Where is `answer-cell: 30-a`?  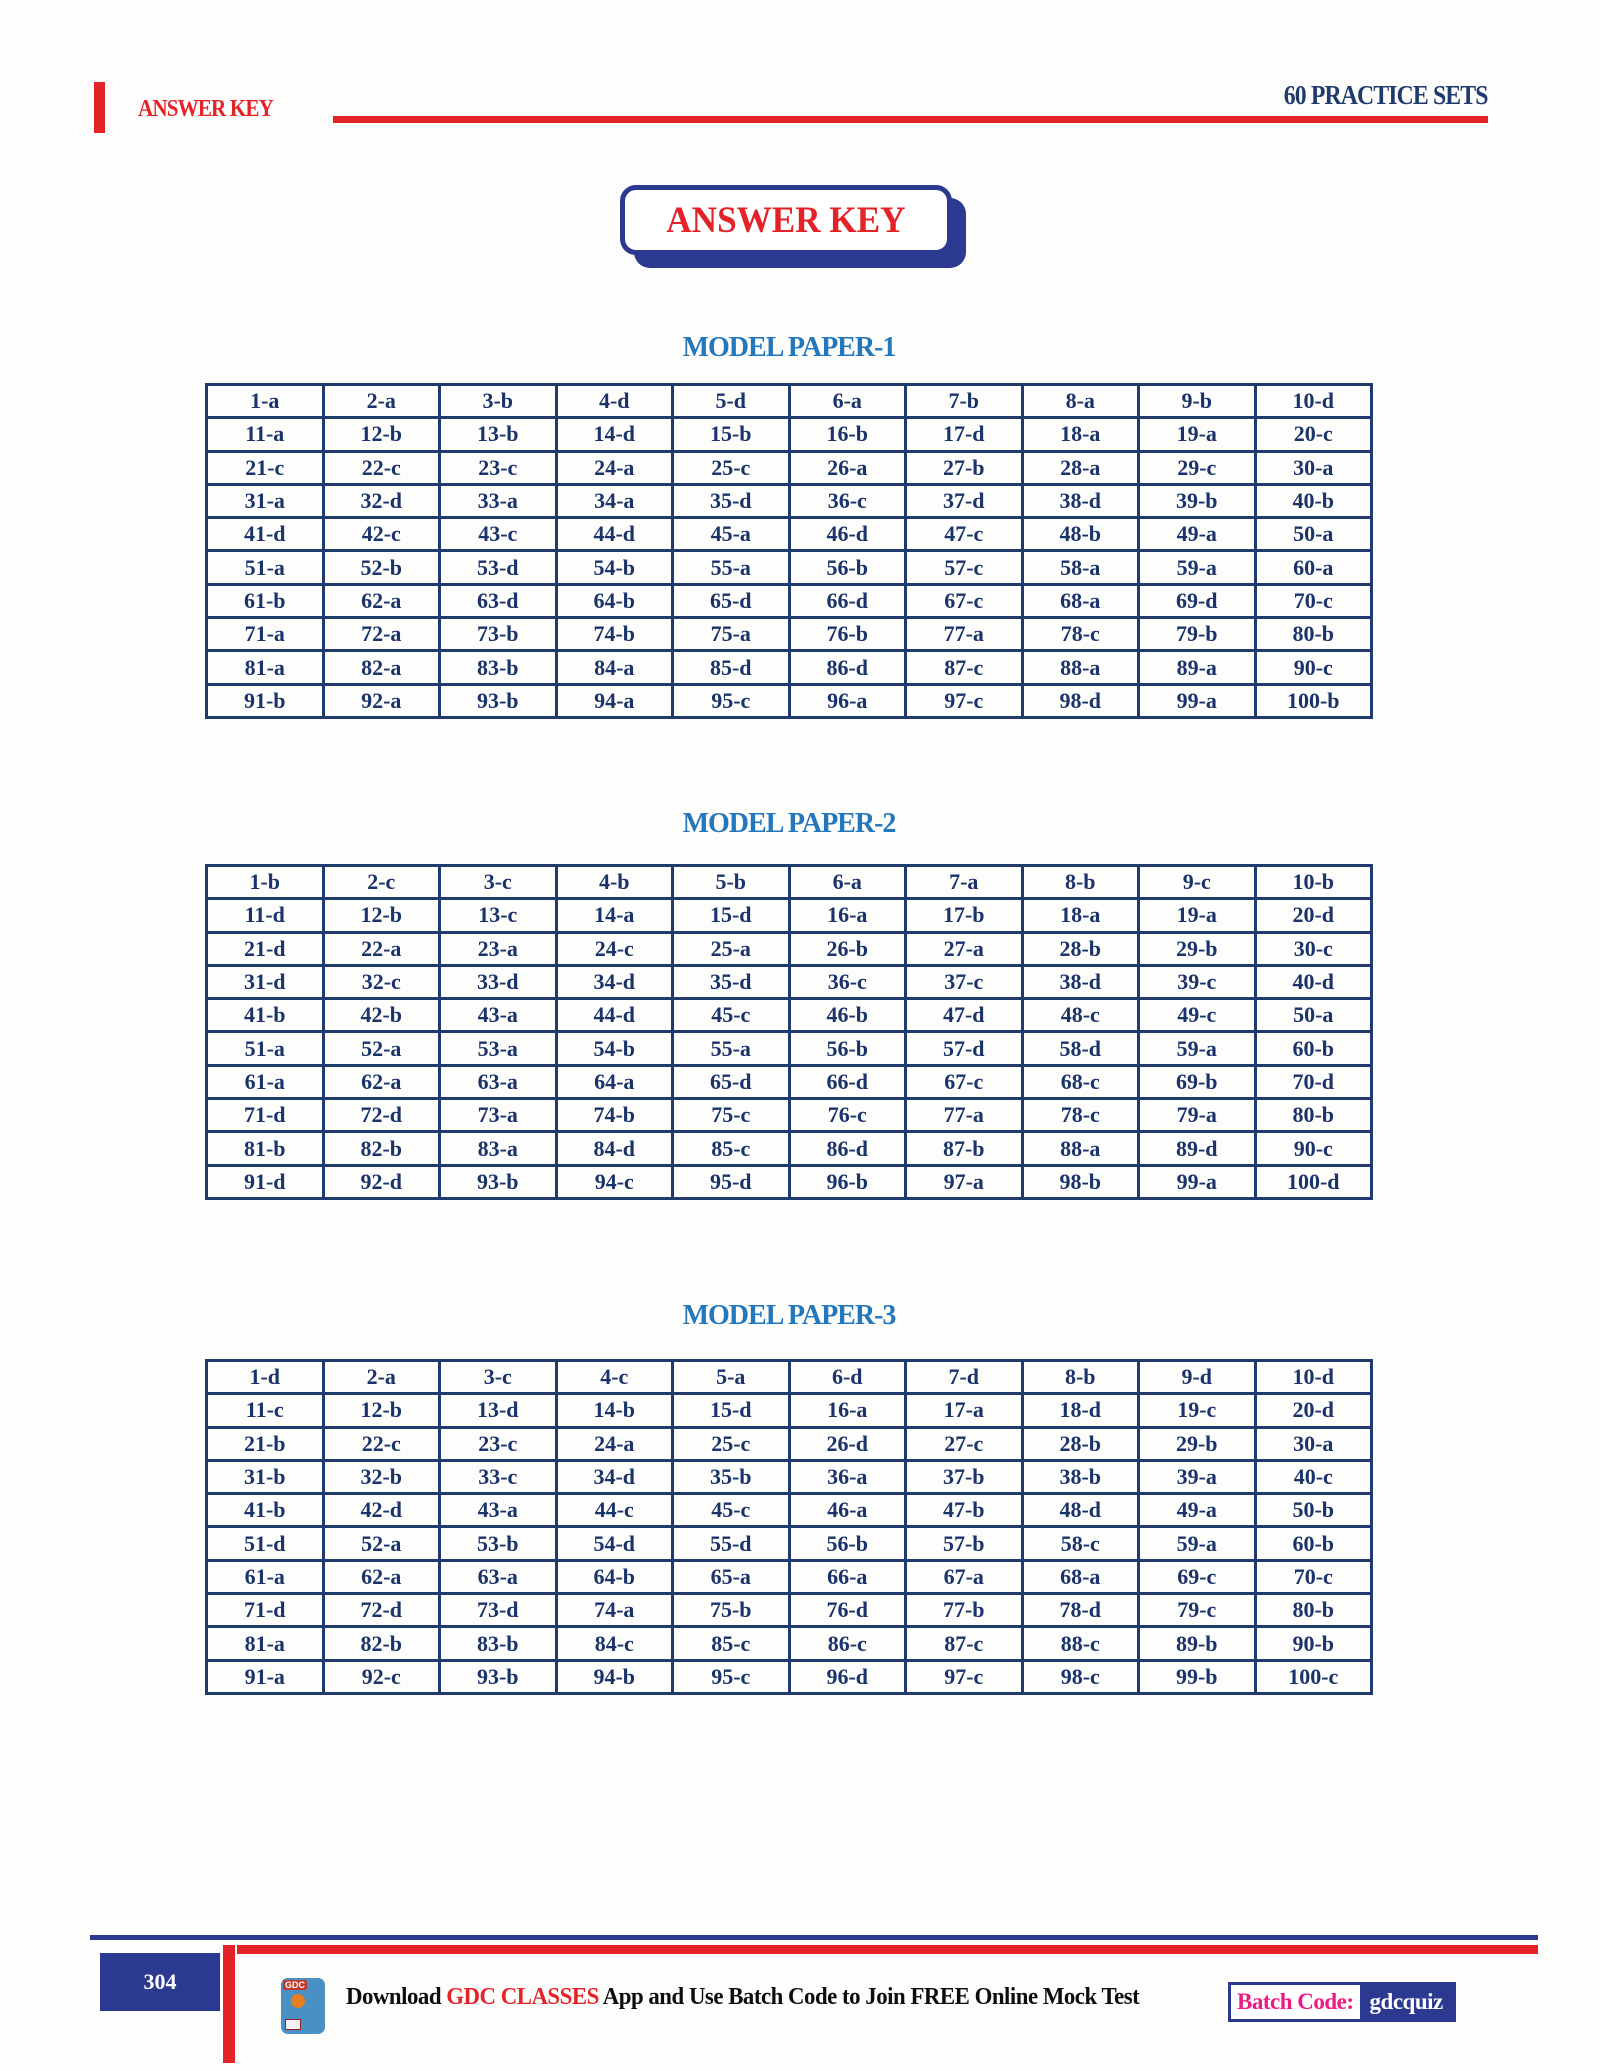 answer-cell: 30-a is located at coordinates (1313, 467).